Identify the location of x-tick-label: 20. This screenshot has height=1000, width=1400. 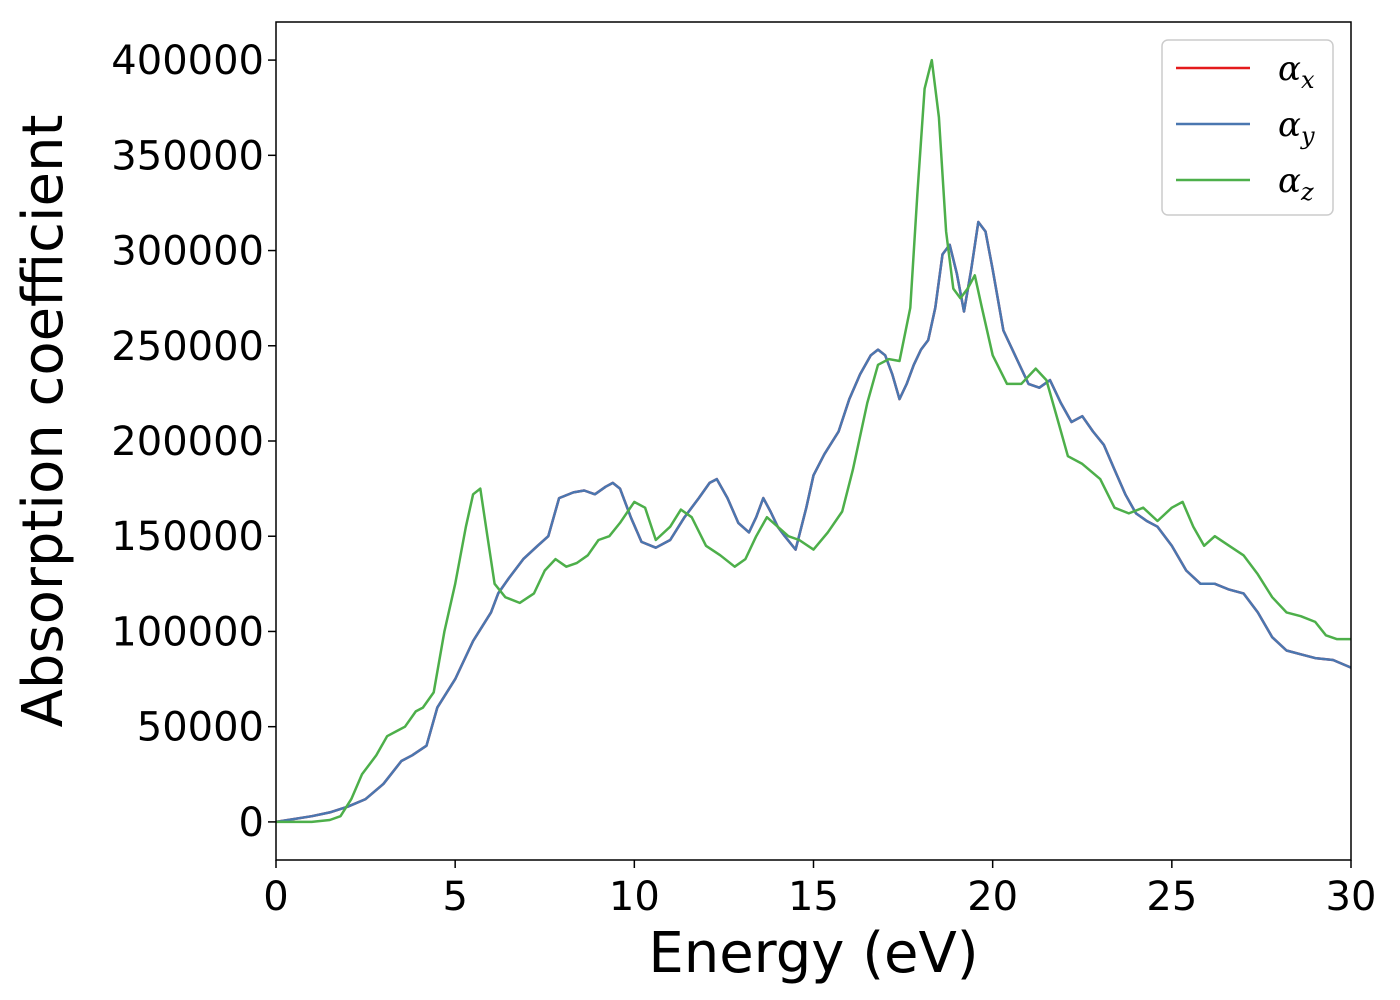
(992, 897).